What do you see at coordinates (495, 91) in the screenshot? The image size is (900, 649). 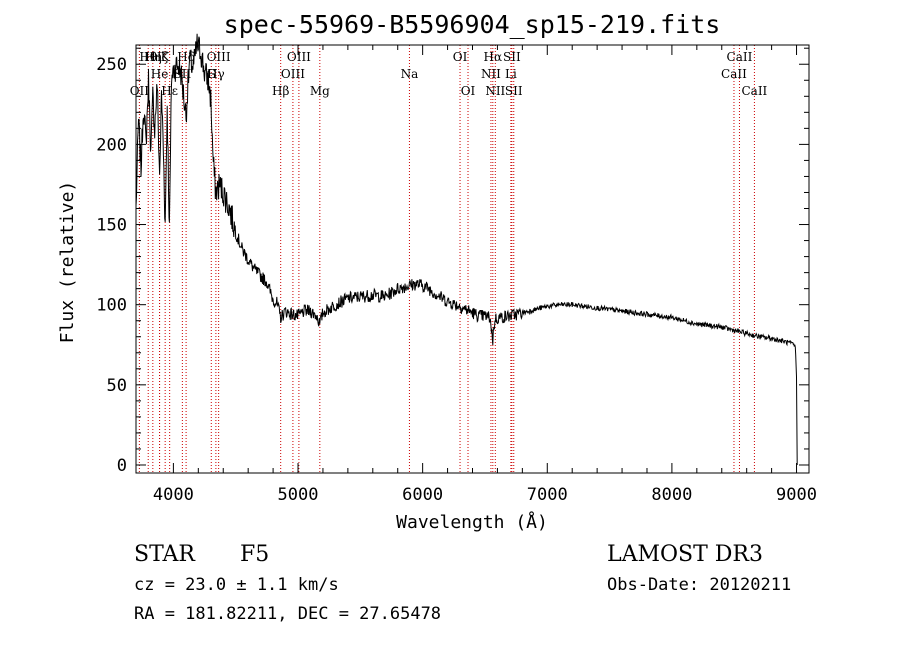 I see `line-label-21: NII` at bounding box center [495, 91].